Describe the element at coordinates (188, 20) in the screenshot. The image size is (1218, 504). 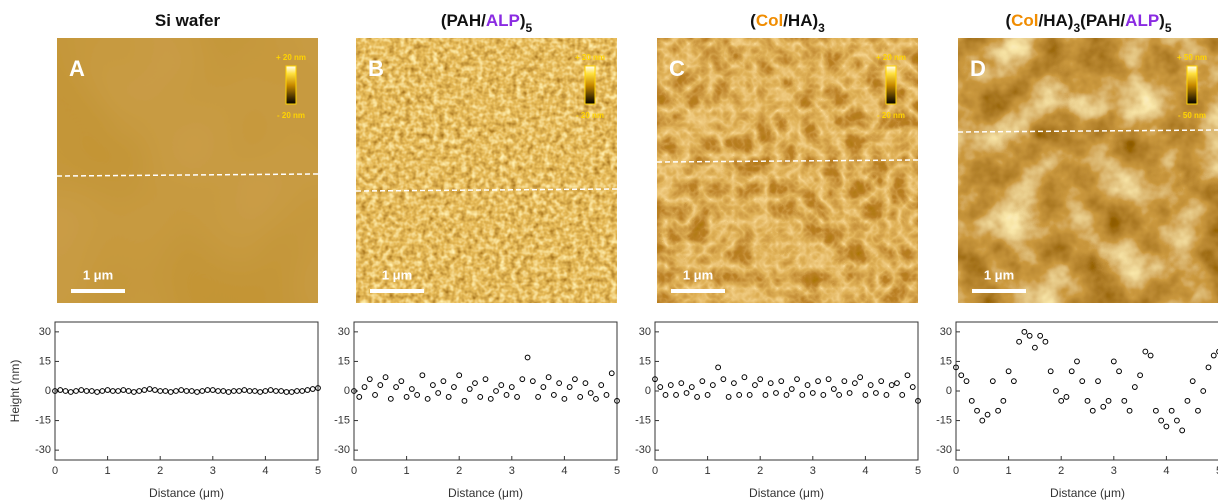
I see `panel-title: Si wafer` at that location.